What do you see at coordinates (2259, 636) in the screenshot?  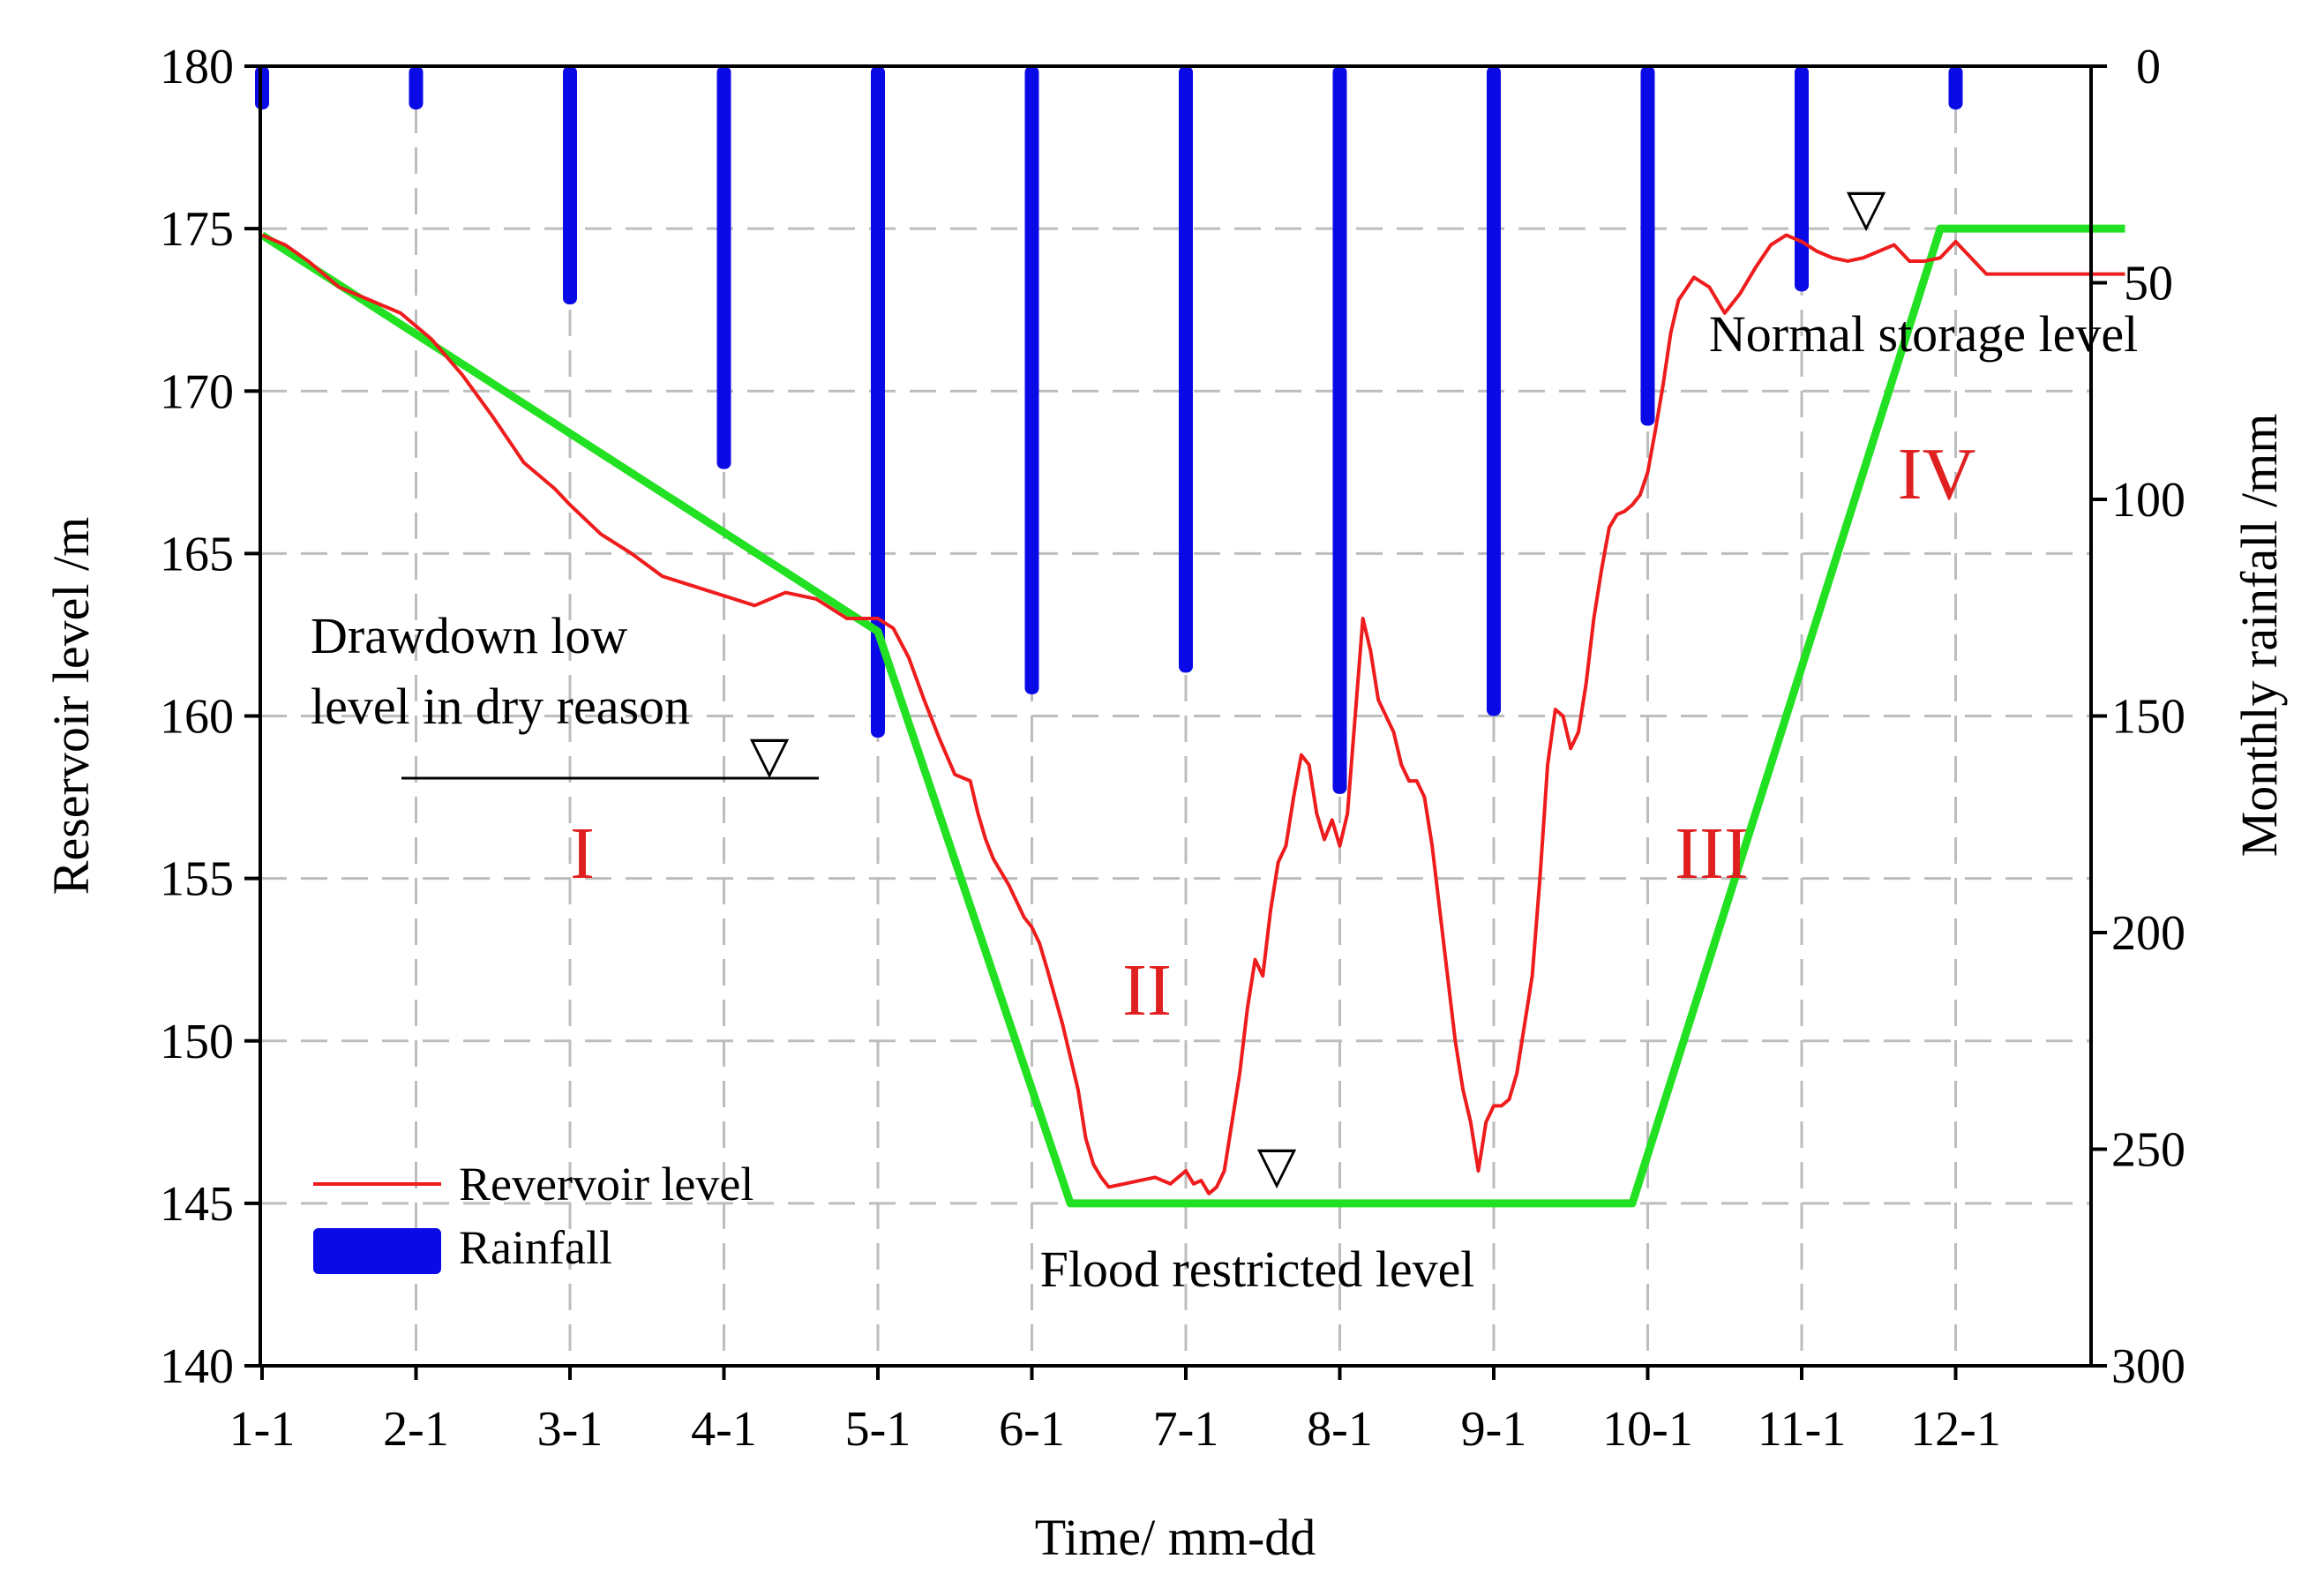 I see `right-y-axis-title: Monthly rainfall /mm` at bounding box center [2259, 636].